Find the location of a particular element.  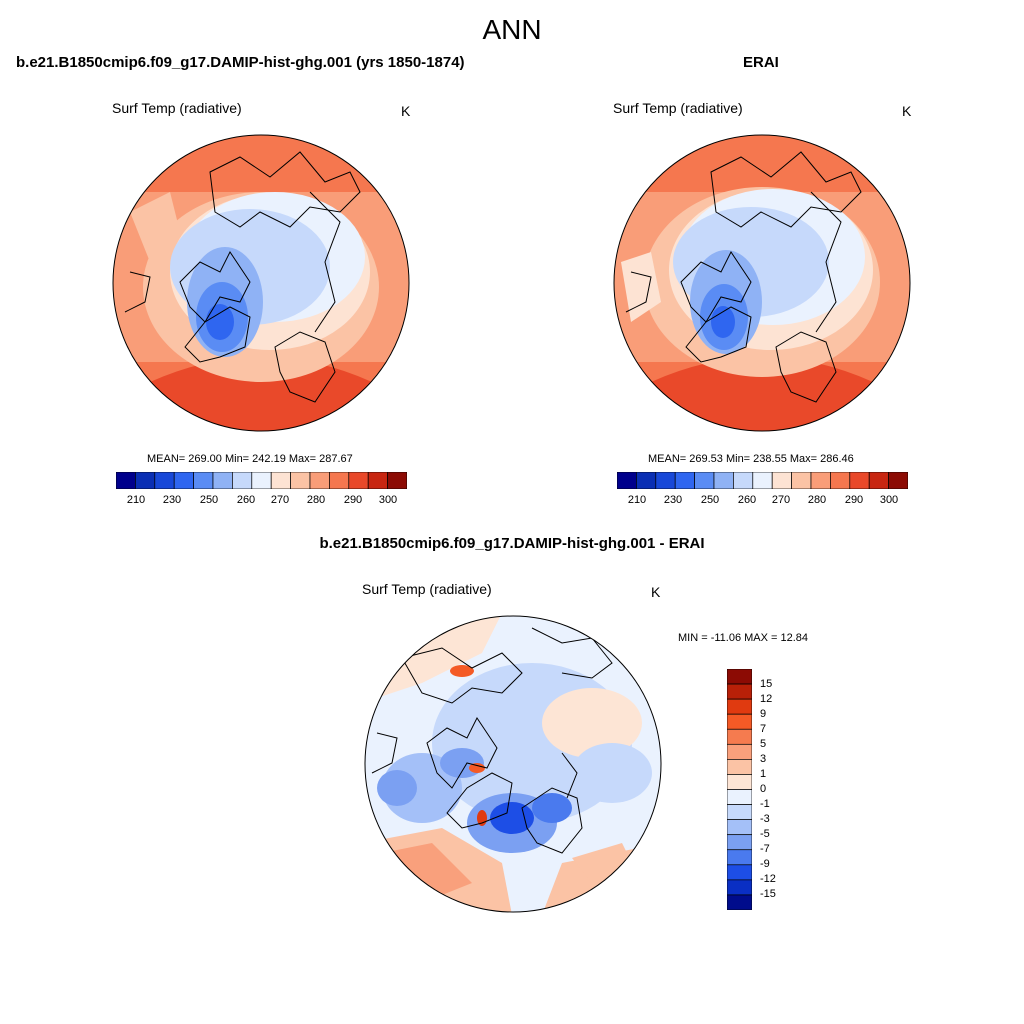

diff-units-label: K is located at coordinates (656, 592).